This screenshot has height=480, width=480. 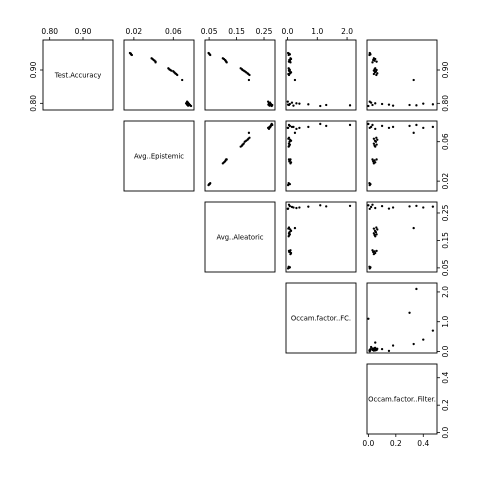 I want to click on y-tick-label: 2.0, so click(x=445, y=292).